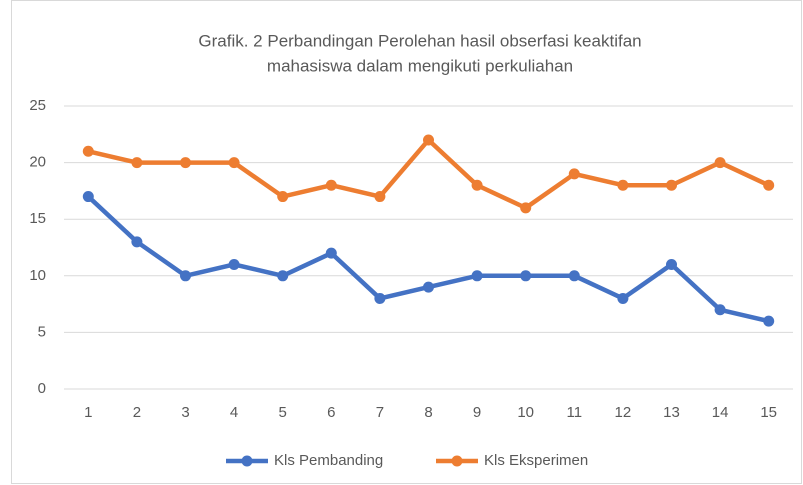 This screenshot has width=803, height=485. Describe the element at coordinates (283, 412) in the screenshot. I see `x-tick-label: 5` at that location.